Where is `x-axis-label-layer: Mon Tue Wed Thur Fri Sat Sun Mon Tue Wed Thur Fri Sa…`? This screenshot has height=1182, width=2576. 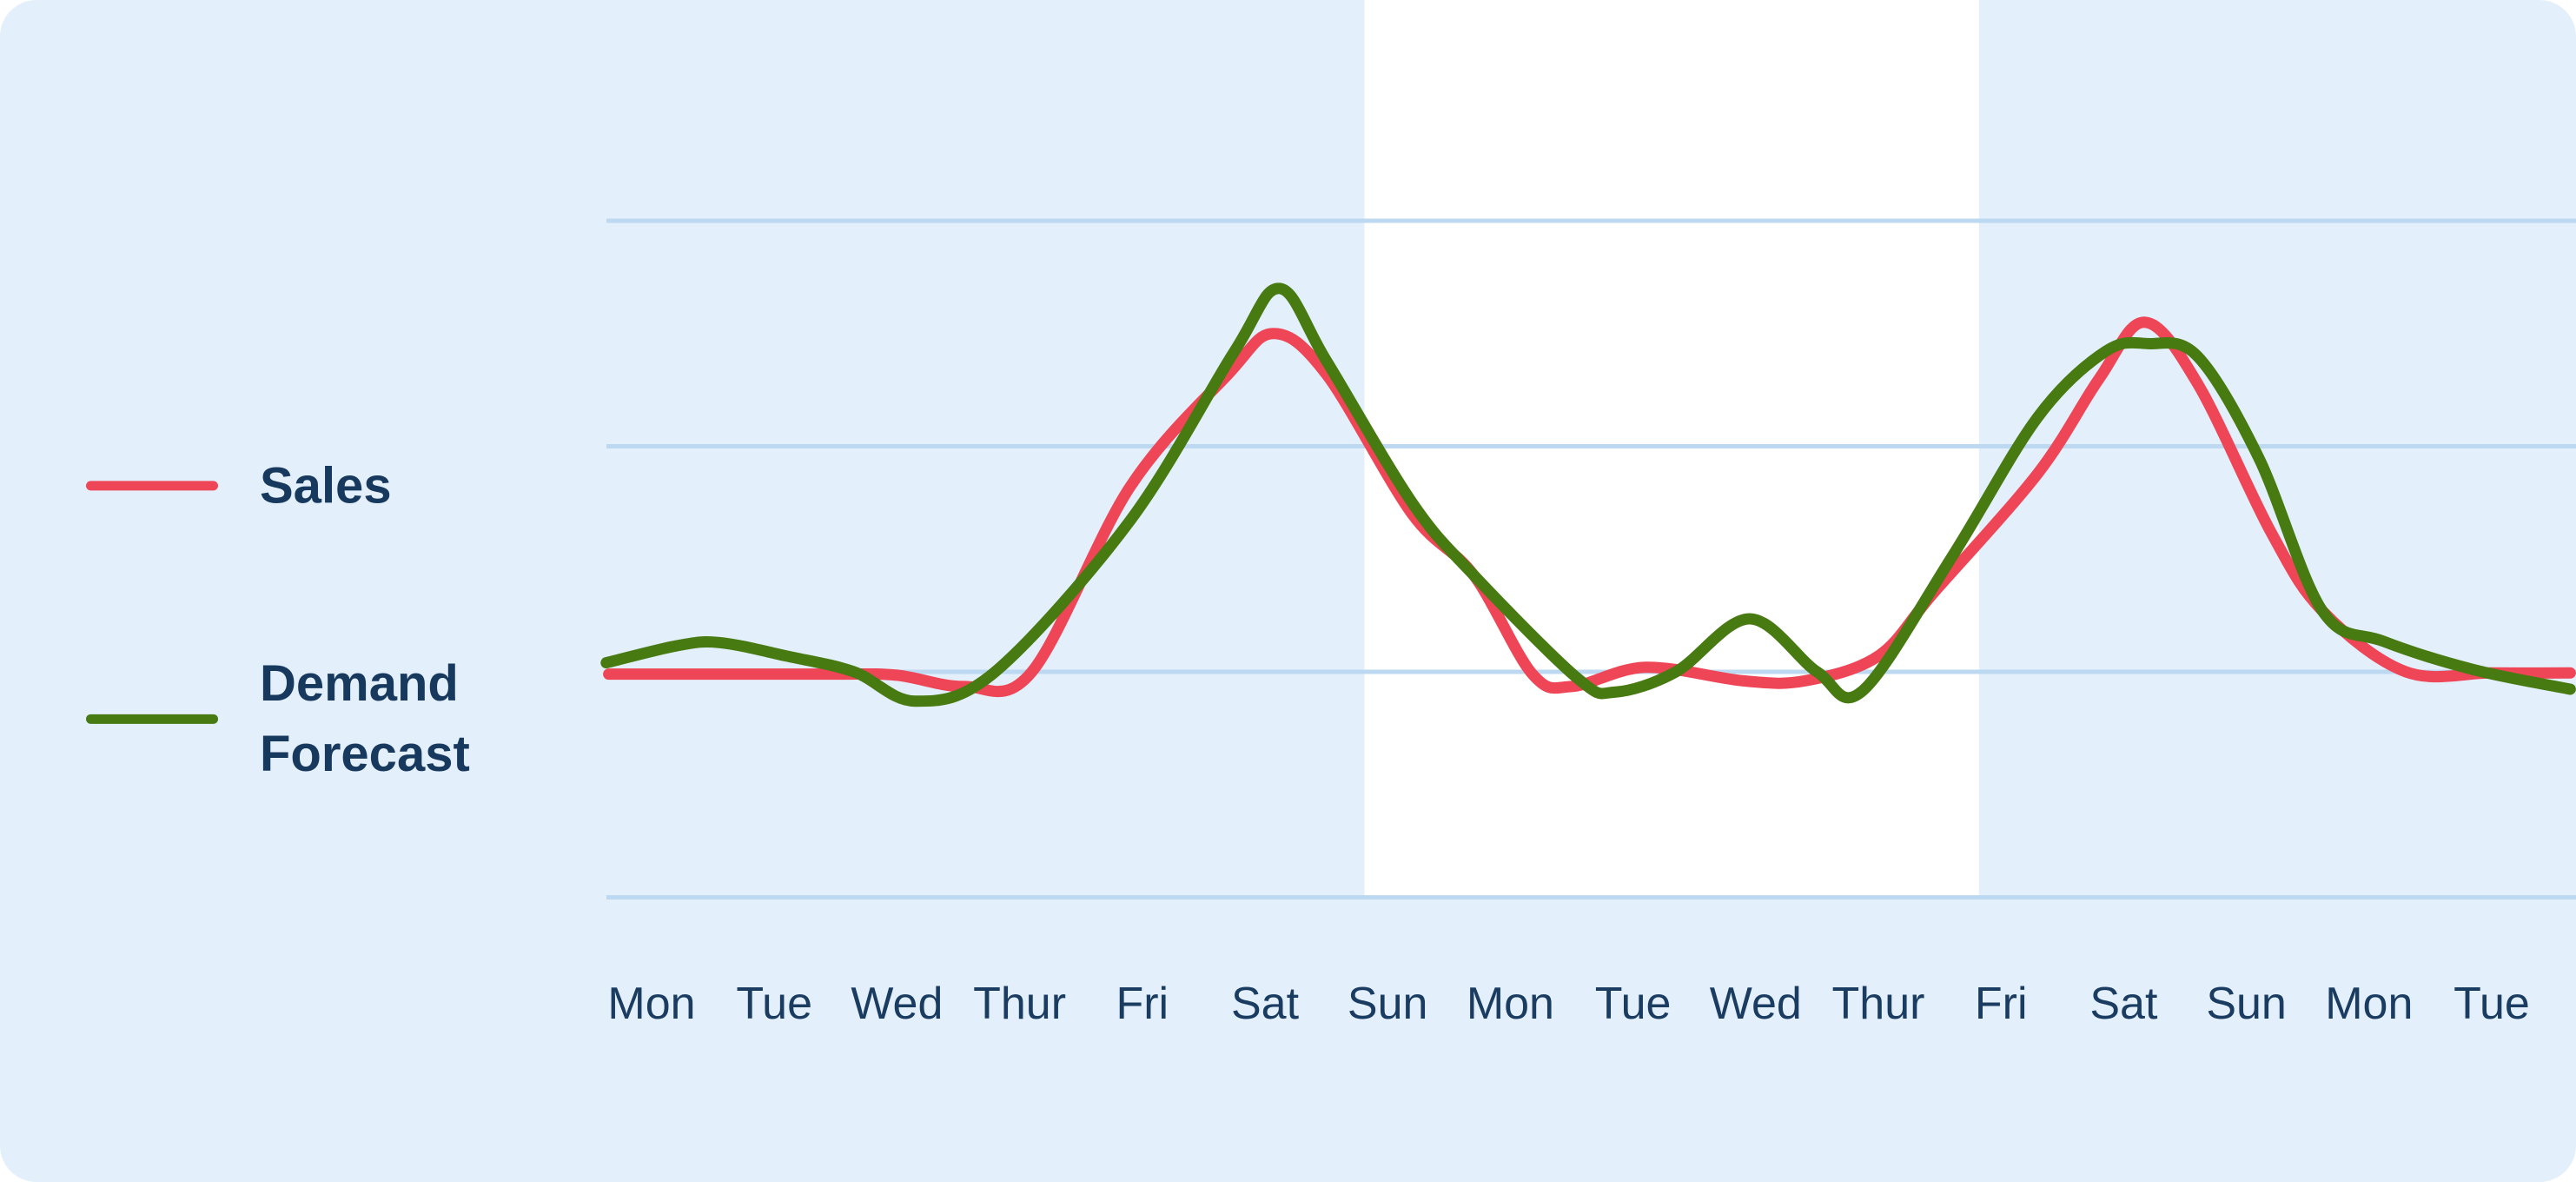
x-axis-label-layer: Mon Tue Wed Thur Fri Sat Sun Mon Tue Wed Thur Fri Sa… is located at coordinates (1568, 1004).